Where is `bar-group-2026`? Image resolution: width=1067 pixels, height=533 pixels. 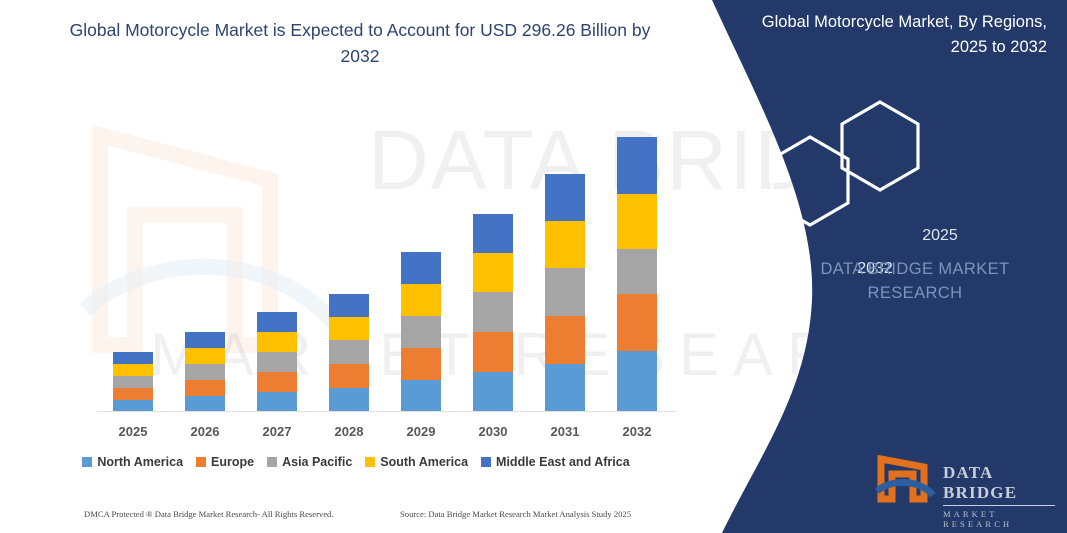
bar-group-2026 is located at coordinates (205, 372).